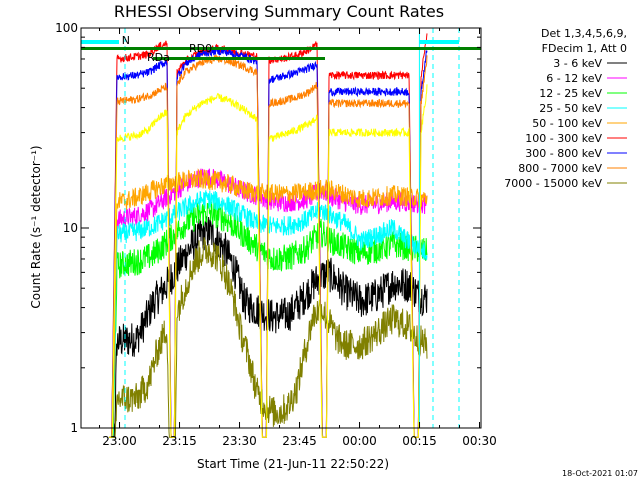 This screenshot has width=640, height=480. Describe the element at coordinates (567, 123) in the screenshot. I see `legend-entry-4: 50 - 100 keV` at that location.